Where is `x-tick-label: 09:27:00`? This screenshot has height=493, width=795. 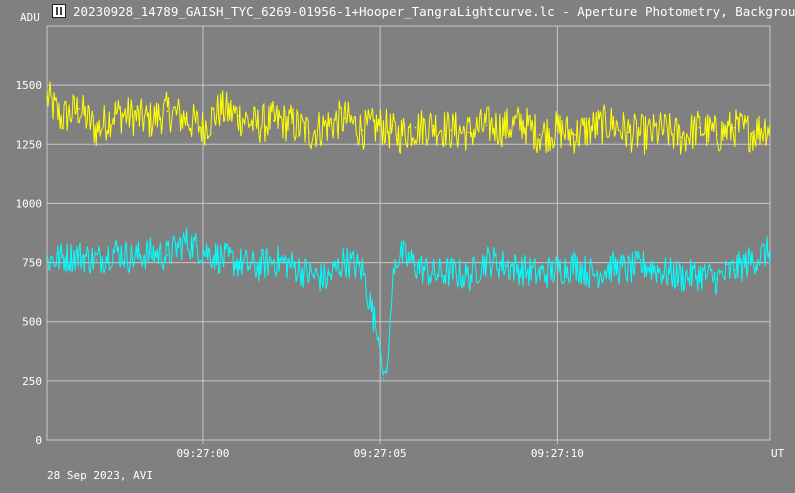 x-tick-label: 09:27:00 is located at coordinates (202, 453).